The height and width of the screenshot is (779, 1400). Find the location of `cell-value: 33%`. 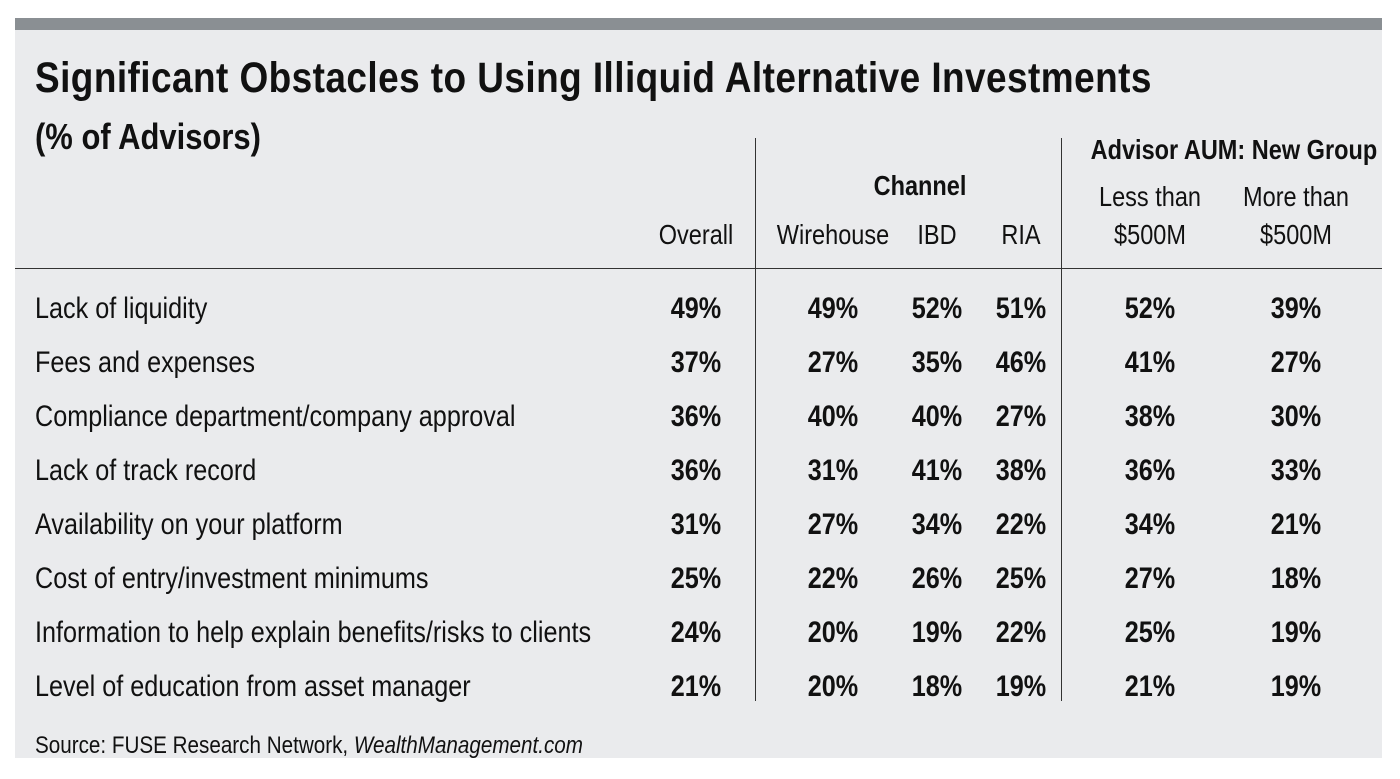

cell-value: 33% is located at coordinates (1296, 470).